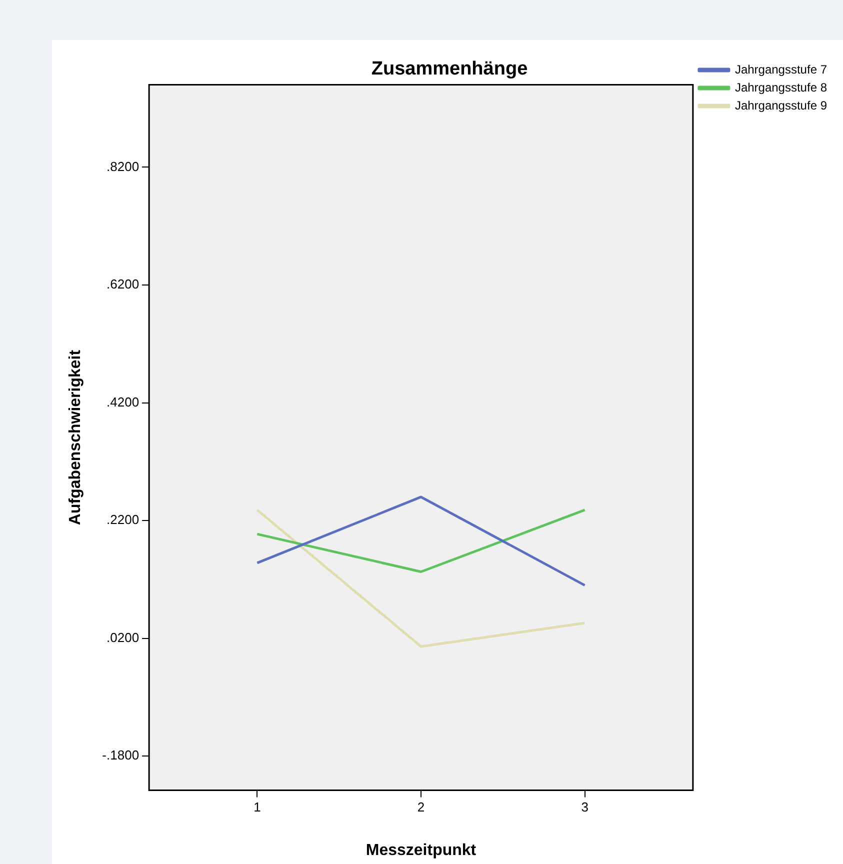 Image resolution: width=843 pixels, height=864 pixels. What do you see at coordinates (421, 807) in the screenshot?
I see `x-tick-label: 2` at bounding box center [421, 807].